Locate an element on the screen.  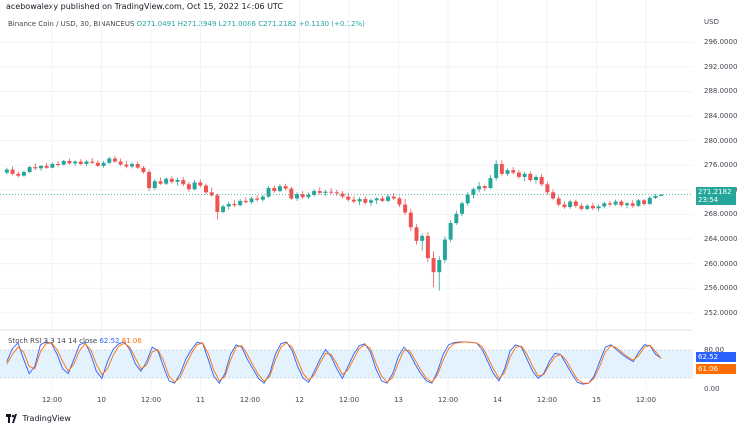
symbol-name: Binance Coin / USD, 30, BINANCEUS is located at coordinates (71, 24).